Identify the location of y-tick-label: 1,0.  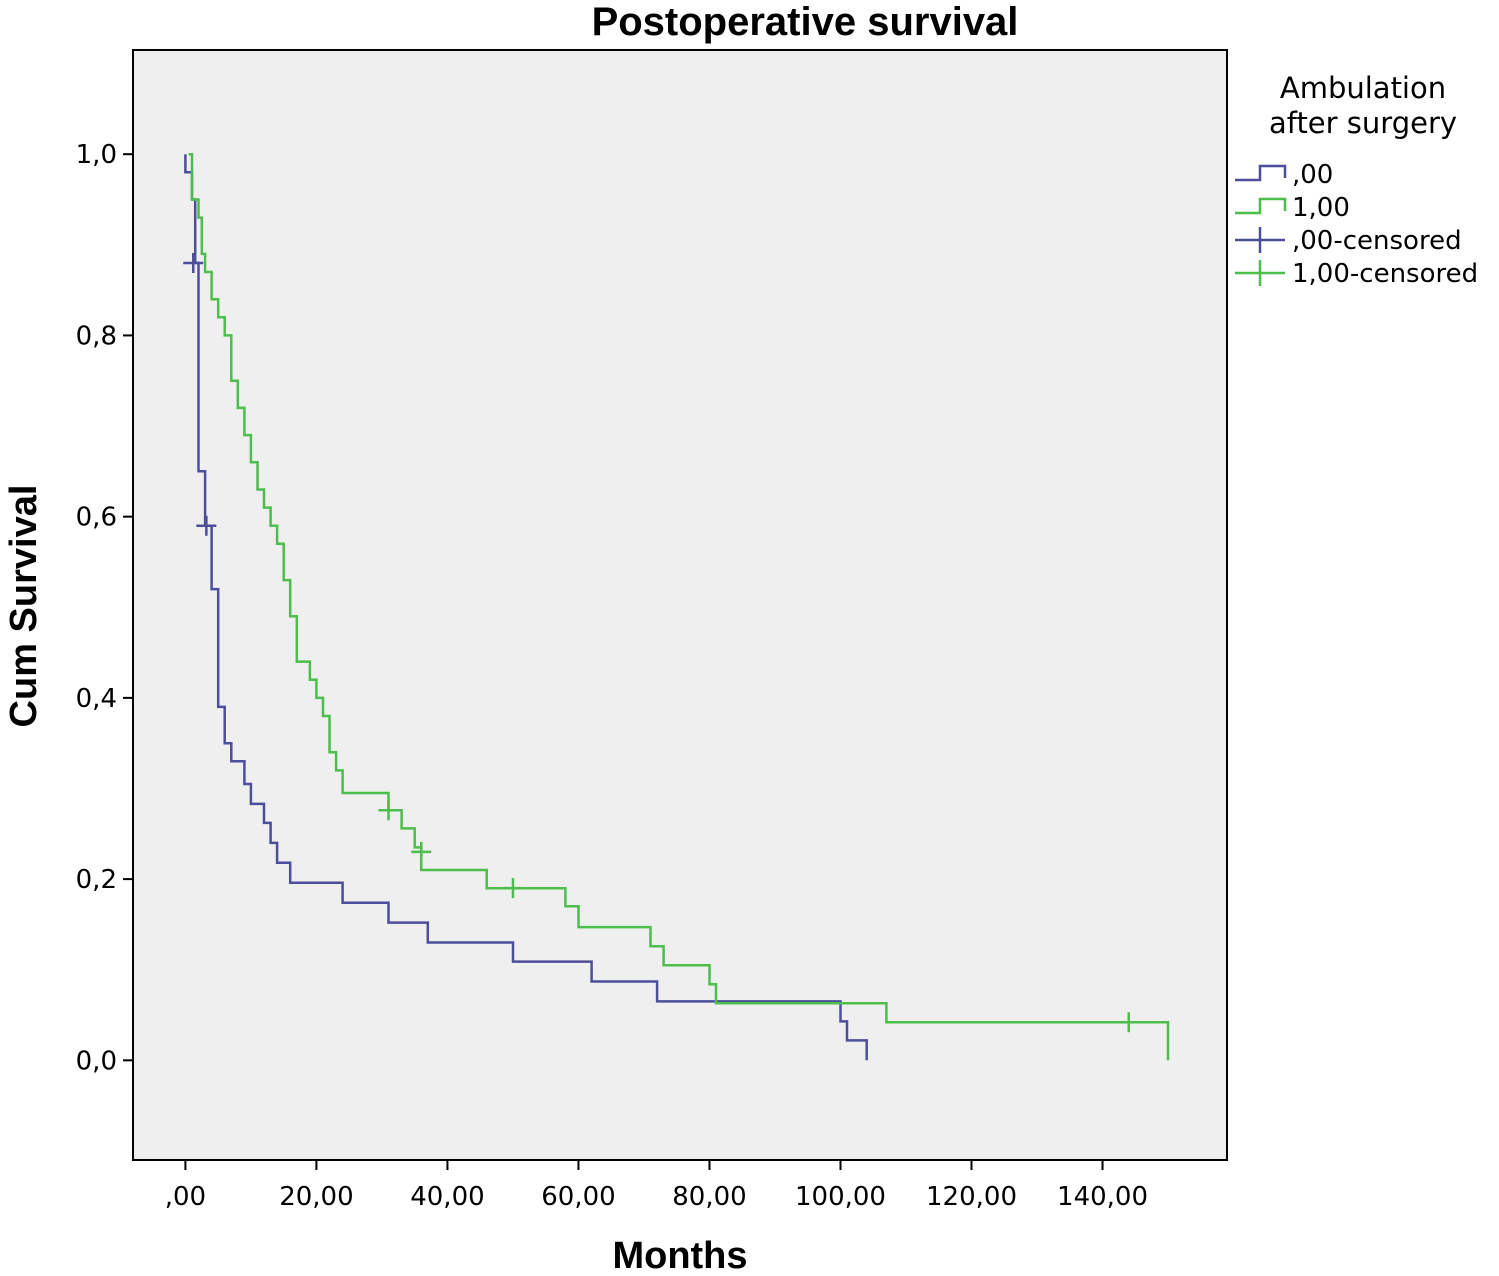
(96, 155).